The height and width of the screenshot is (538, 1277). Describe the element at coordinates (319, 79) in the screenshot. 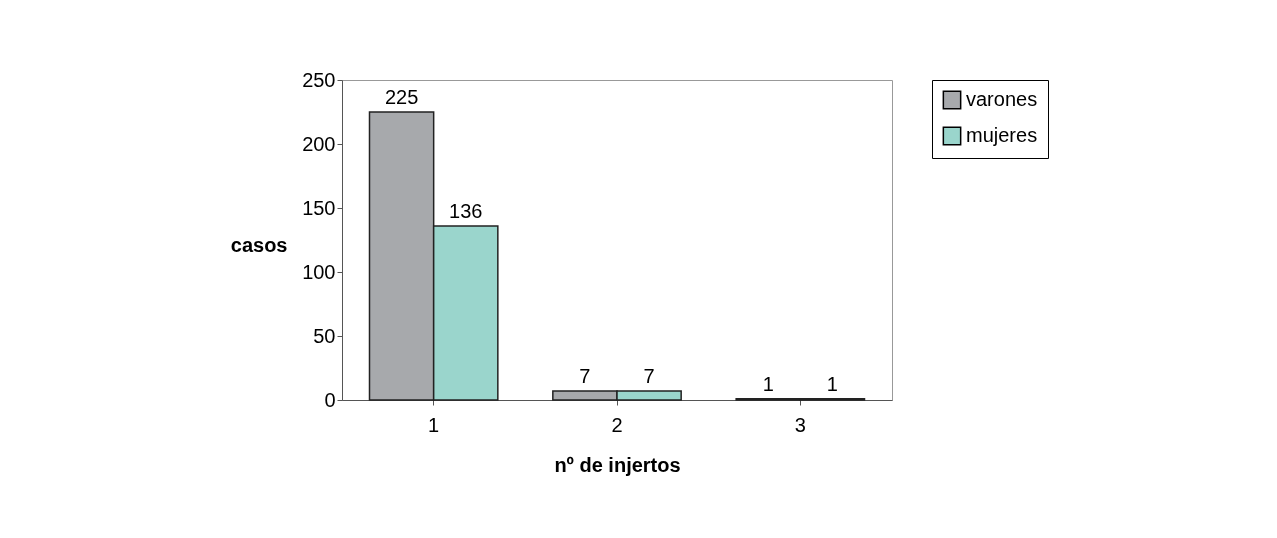

I see `y-tick-label: 250` at that location.